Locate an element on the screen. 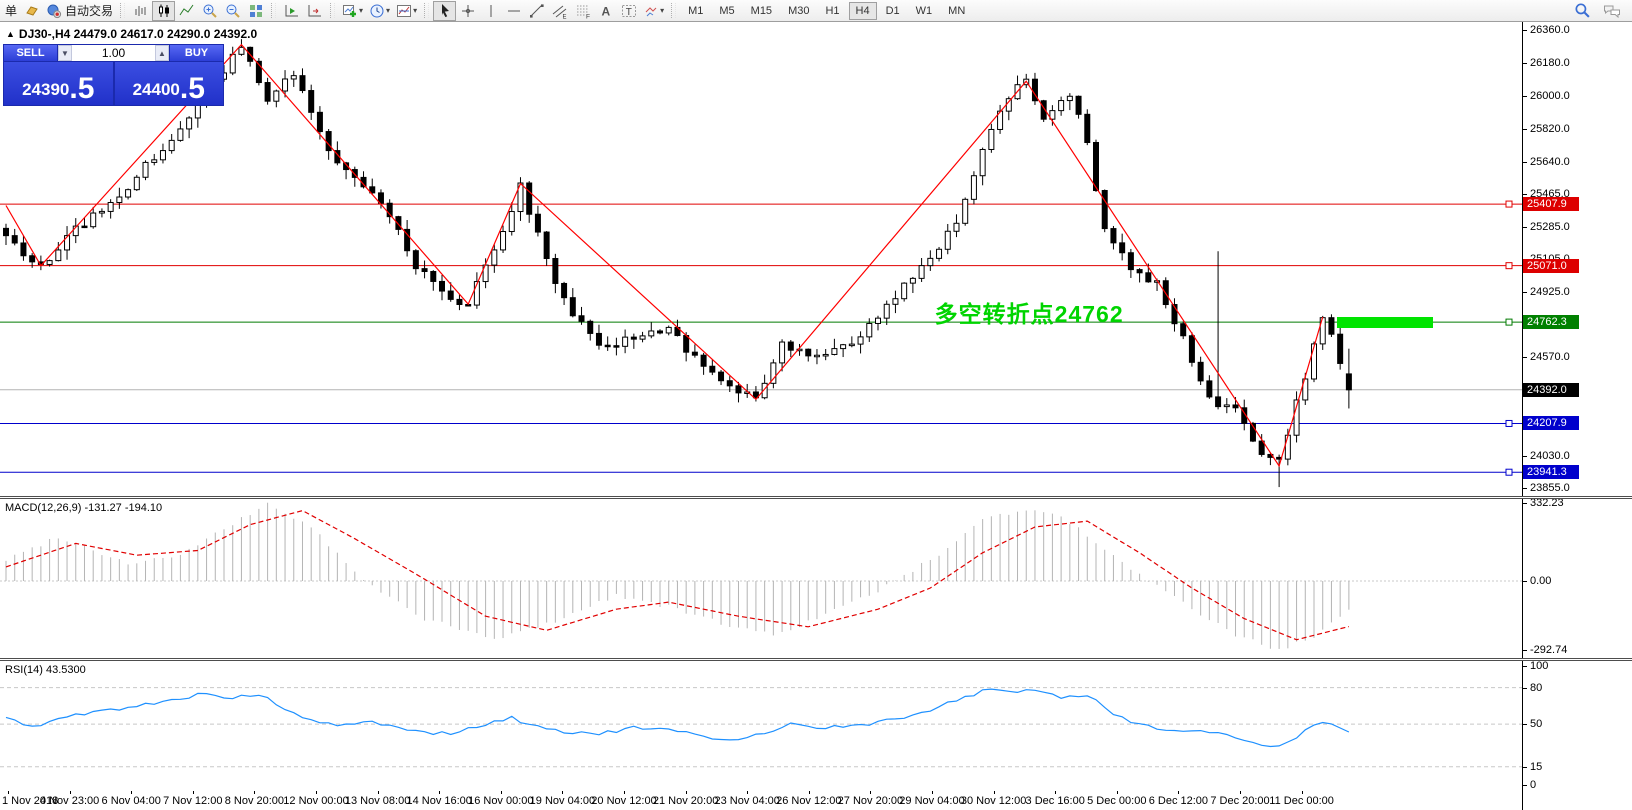 The image size is (1632, 810). label-icon: T is located at coordinates (628, 11).